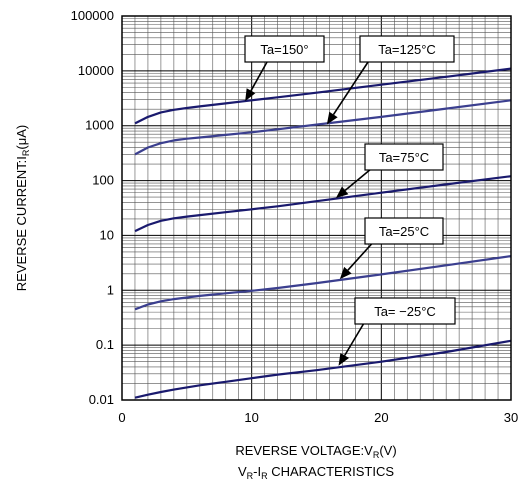 This screenshot has height=488, width=523. What do you see at coordinates (107, 234) in the screenshot?
I see `y-tick-label: 10` at bounding box center [107, 234].